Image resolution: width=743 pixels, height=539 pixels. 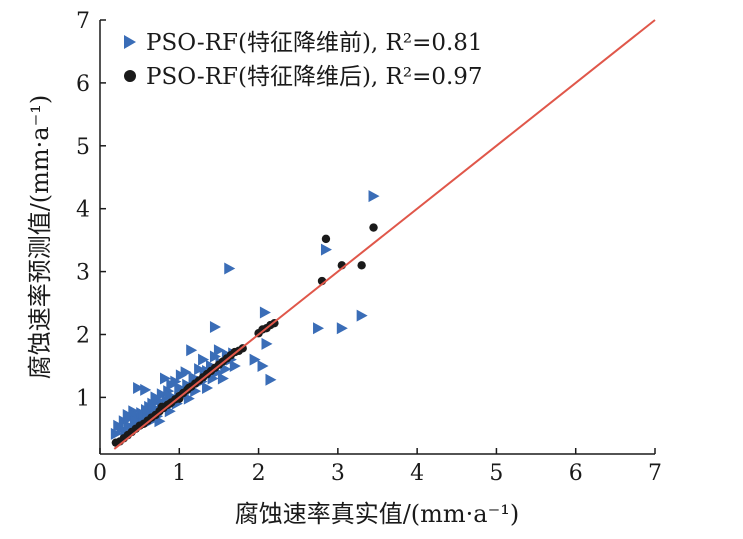 What do you see at coordinates (130, 42) in the screenshot?
I see `legend-marker-triangle` at bounding box center [130, 42].